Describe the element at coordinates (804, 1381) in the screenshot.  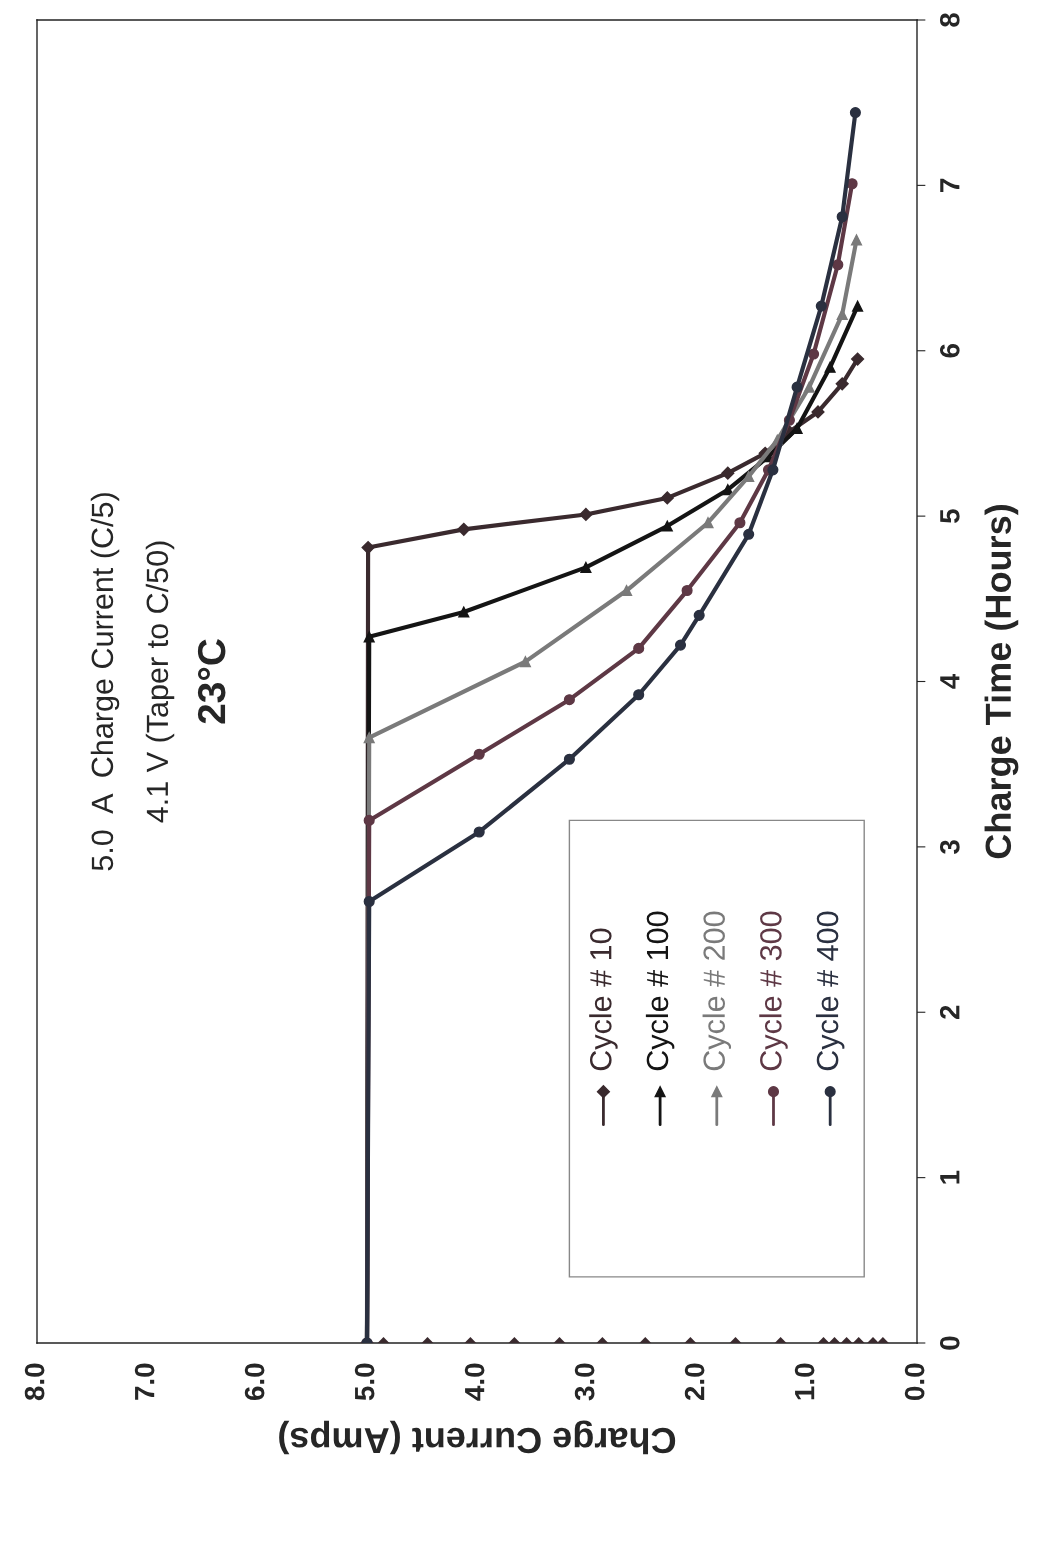
I see `x-tick-label: 1.0` at that location.